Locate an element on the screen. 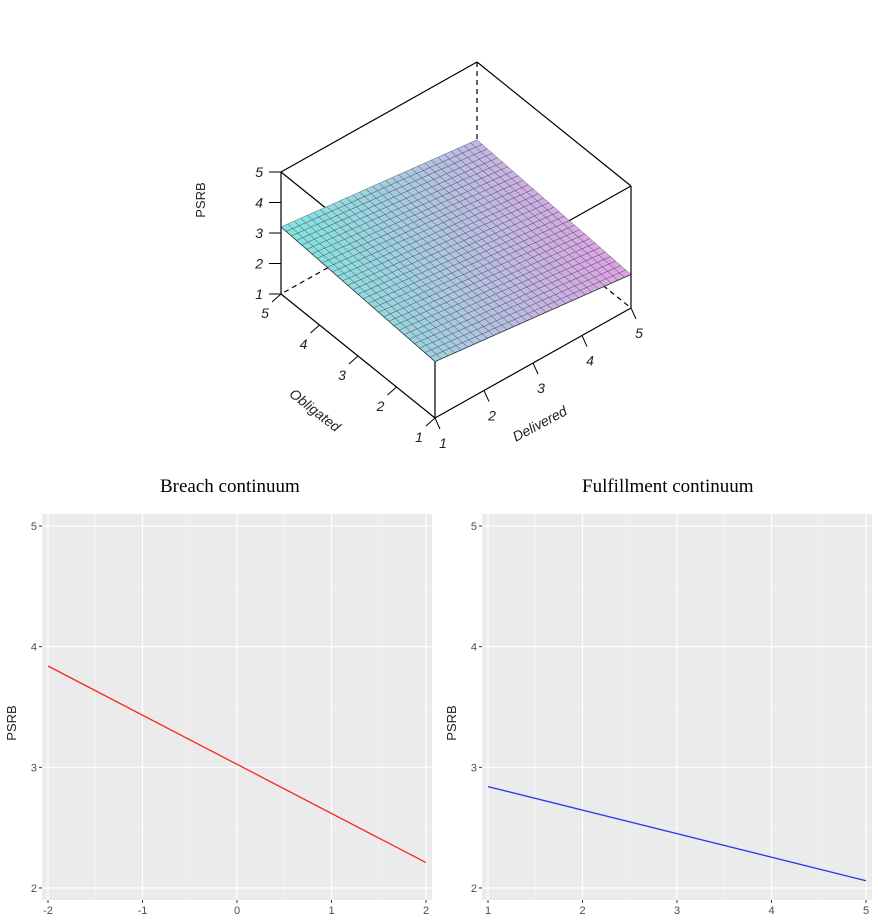  obligated-tick-label: 2 is located at coordinates (380, 406).